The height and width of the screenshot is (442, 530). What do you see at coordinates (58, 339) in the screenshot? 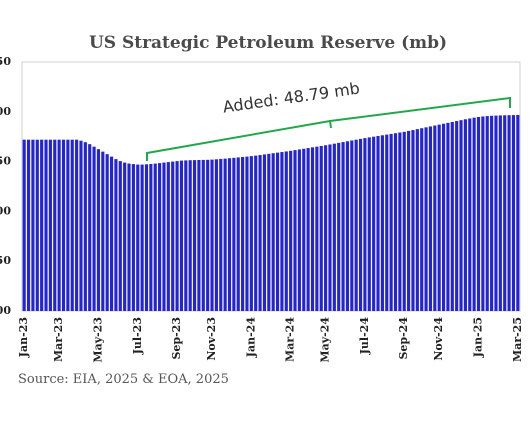
I see `x-tick-label: Mar-23` at bounding box center [58, 339].